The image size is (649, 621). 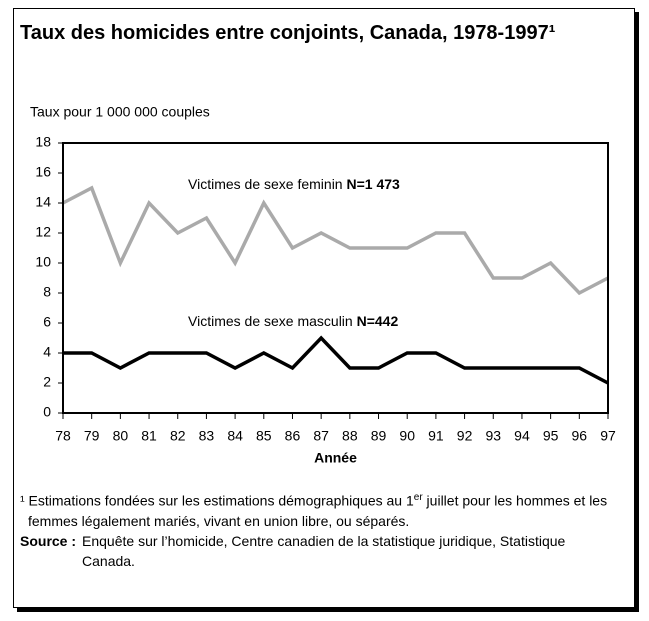 What do you see at coordinates (121, 436) in the screenshot?
I see `x-tick-label: 80` at bounding box center [121, 436].